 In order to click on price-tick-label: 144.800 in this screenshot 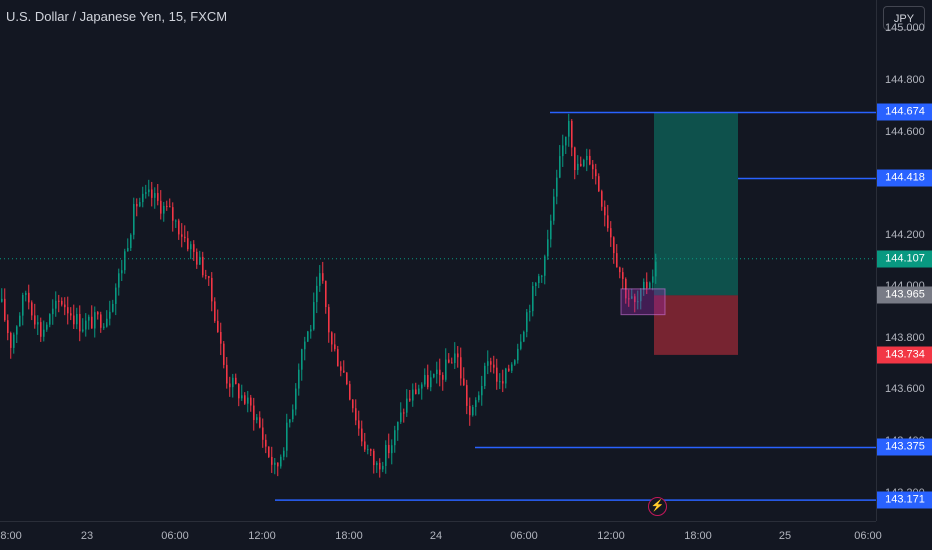, I will do `click(905, 79)`.